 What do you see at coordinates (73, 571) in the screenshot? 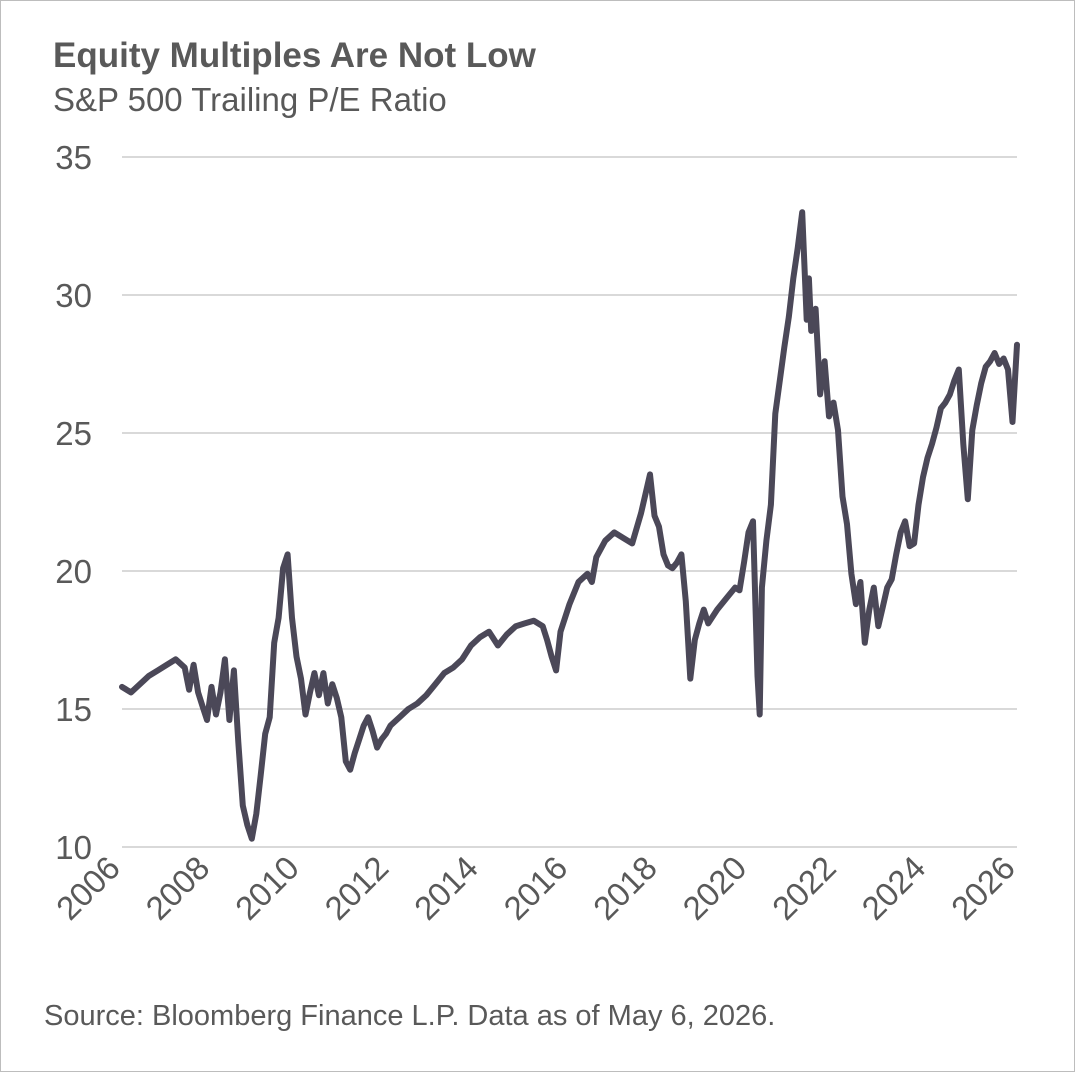
I see `y-tick-label: 20` at bounding box center [73, 571].